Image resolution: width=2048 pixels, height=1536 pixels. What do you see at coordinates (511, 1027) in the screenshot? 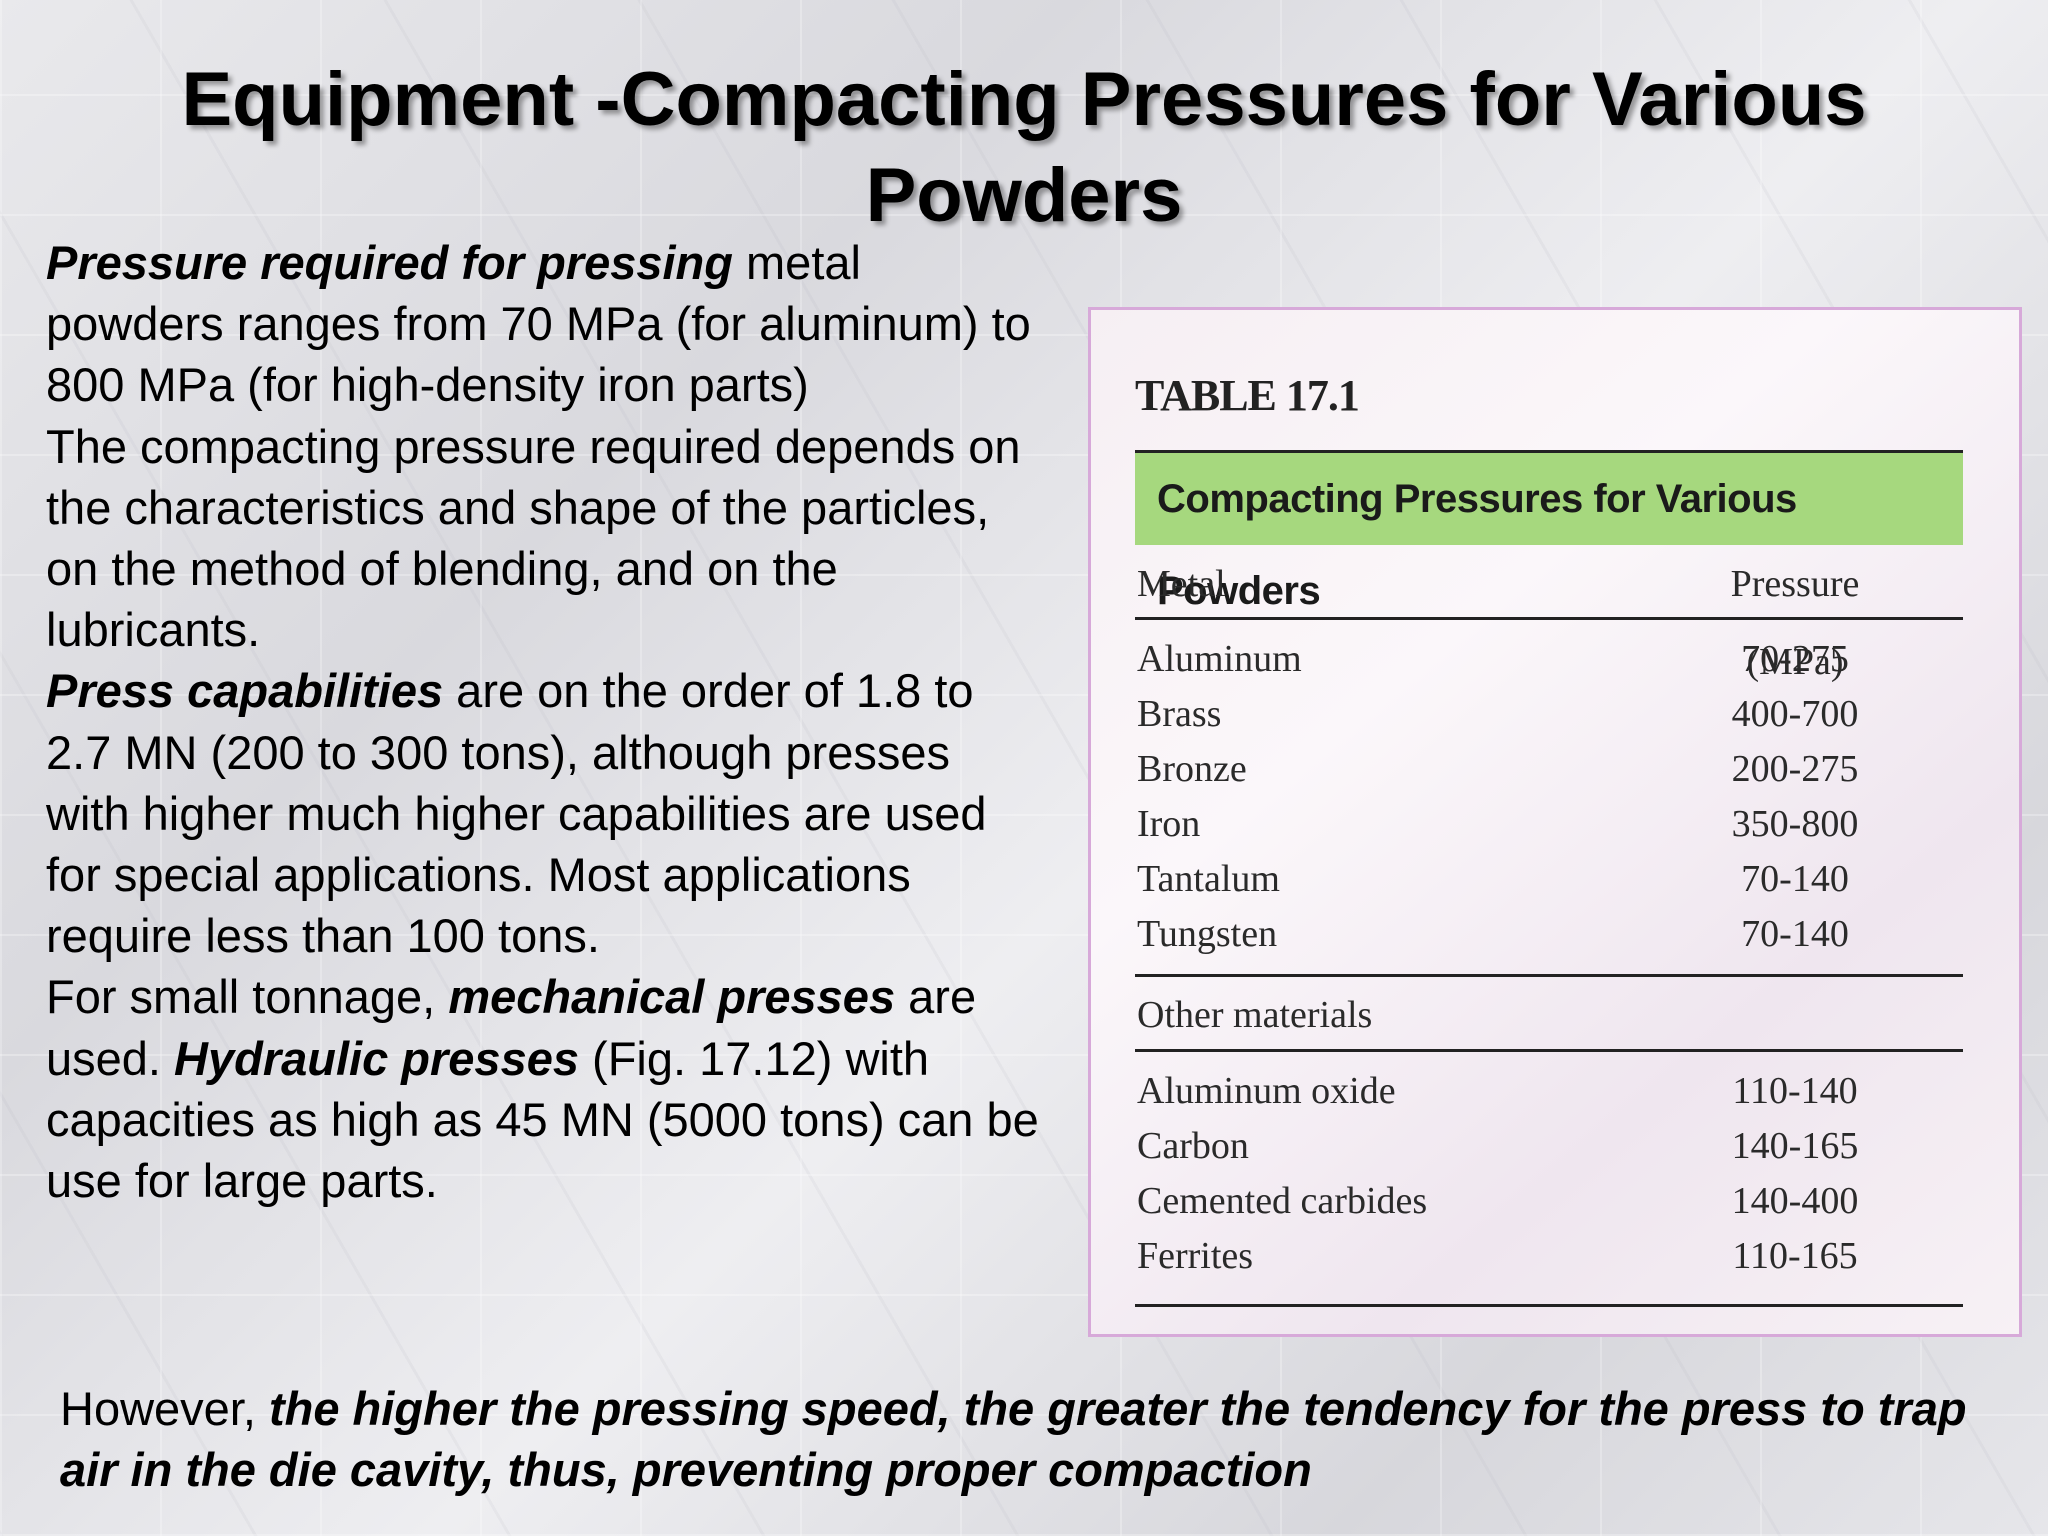
I see `text: are used.` at bounding box center [511, 1027].